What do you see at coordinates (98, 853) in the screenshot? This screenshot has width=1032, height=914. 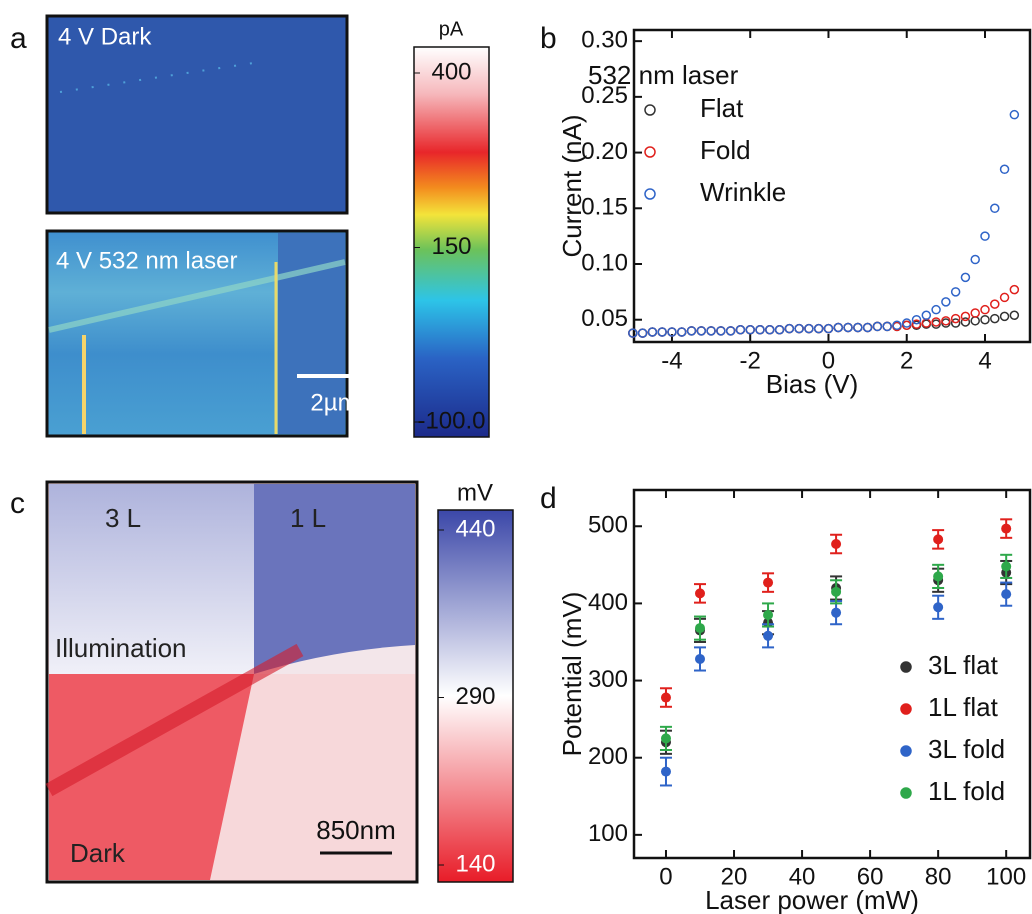 I see `map-label: Dark` at bounding box center [98, 853].